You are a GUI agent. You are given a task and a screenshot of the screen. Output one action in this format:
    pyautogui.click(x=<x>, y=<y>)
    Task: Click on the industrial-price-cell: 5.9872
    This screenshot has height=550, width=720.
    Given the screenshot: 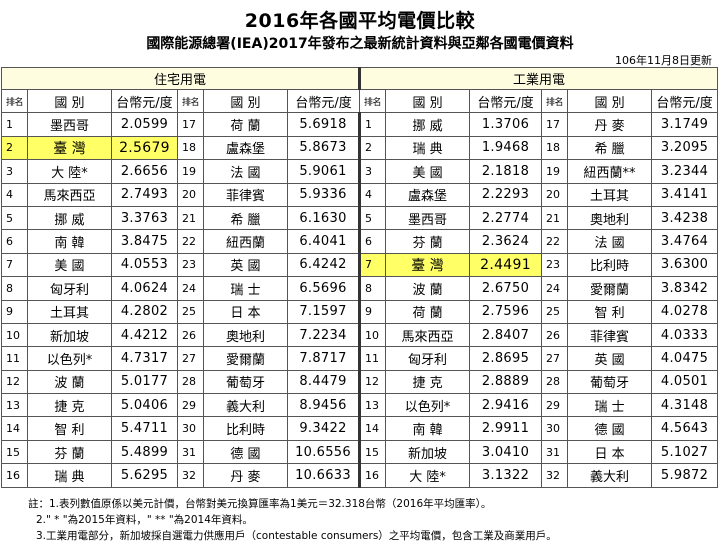 What is the action you would take?
    pyautogui.click(x=685, y=475)
    